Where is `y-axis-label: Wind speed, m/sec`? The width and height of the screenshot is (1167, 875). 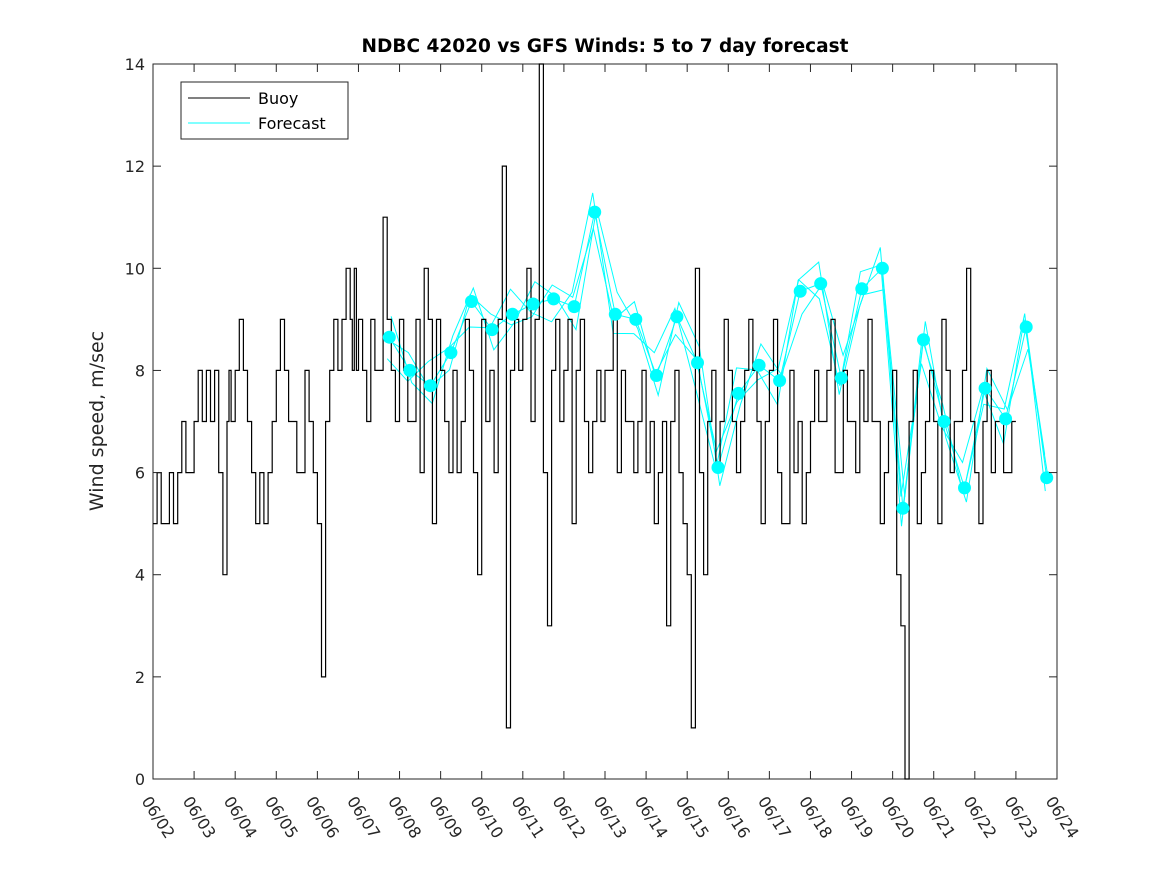
y-axis-label: Wind speed, m/sec is located at coordinates (97, 421).